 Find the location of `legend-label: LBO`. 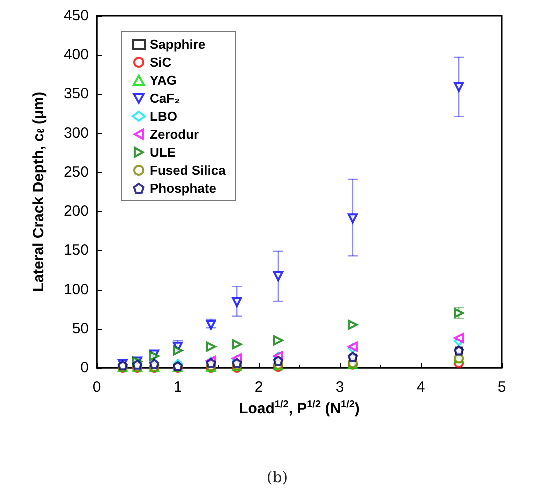

legend-label: LBO is located at coordinates (164, 116).